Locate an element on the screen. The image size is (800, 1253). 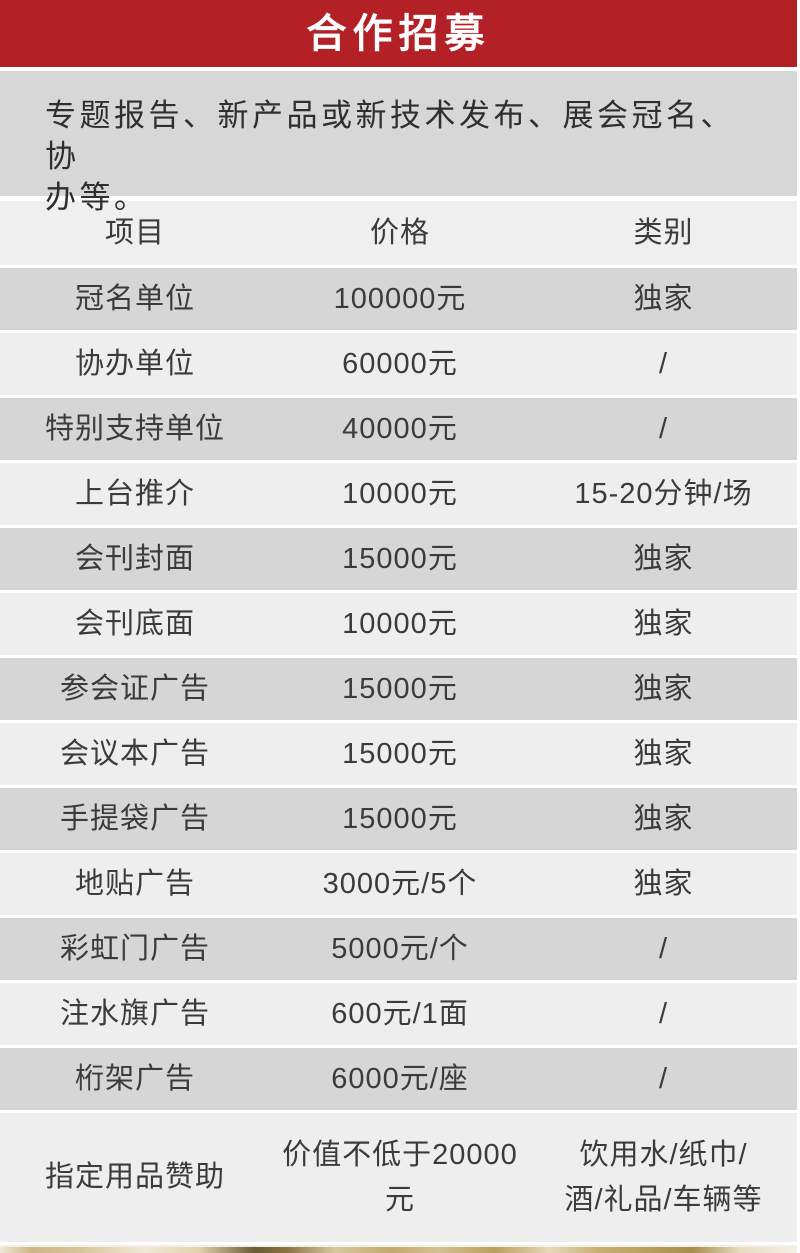
intro-box: 专题报告、新产品或新技术发布、展会冠名、协 办等。 is located at coordinates (398, 143).